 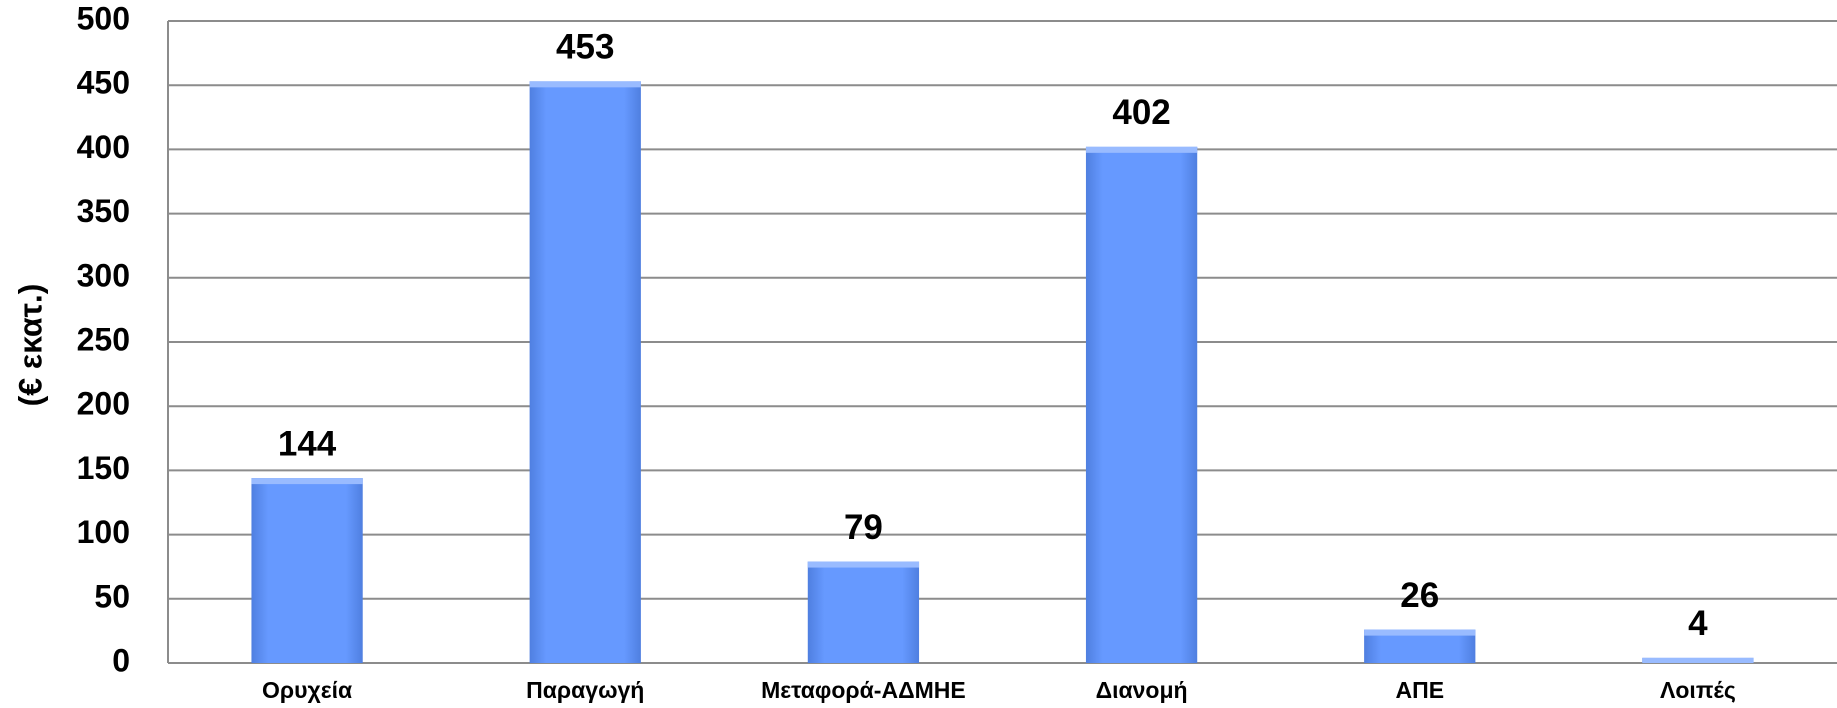 What do you see at coordinates (112, 596) in the screenshot?
I see `y-tick-label: 50` at bounding box center [112, 596].